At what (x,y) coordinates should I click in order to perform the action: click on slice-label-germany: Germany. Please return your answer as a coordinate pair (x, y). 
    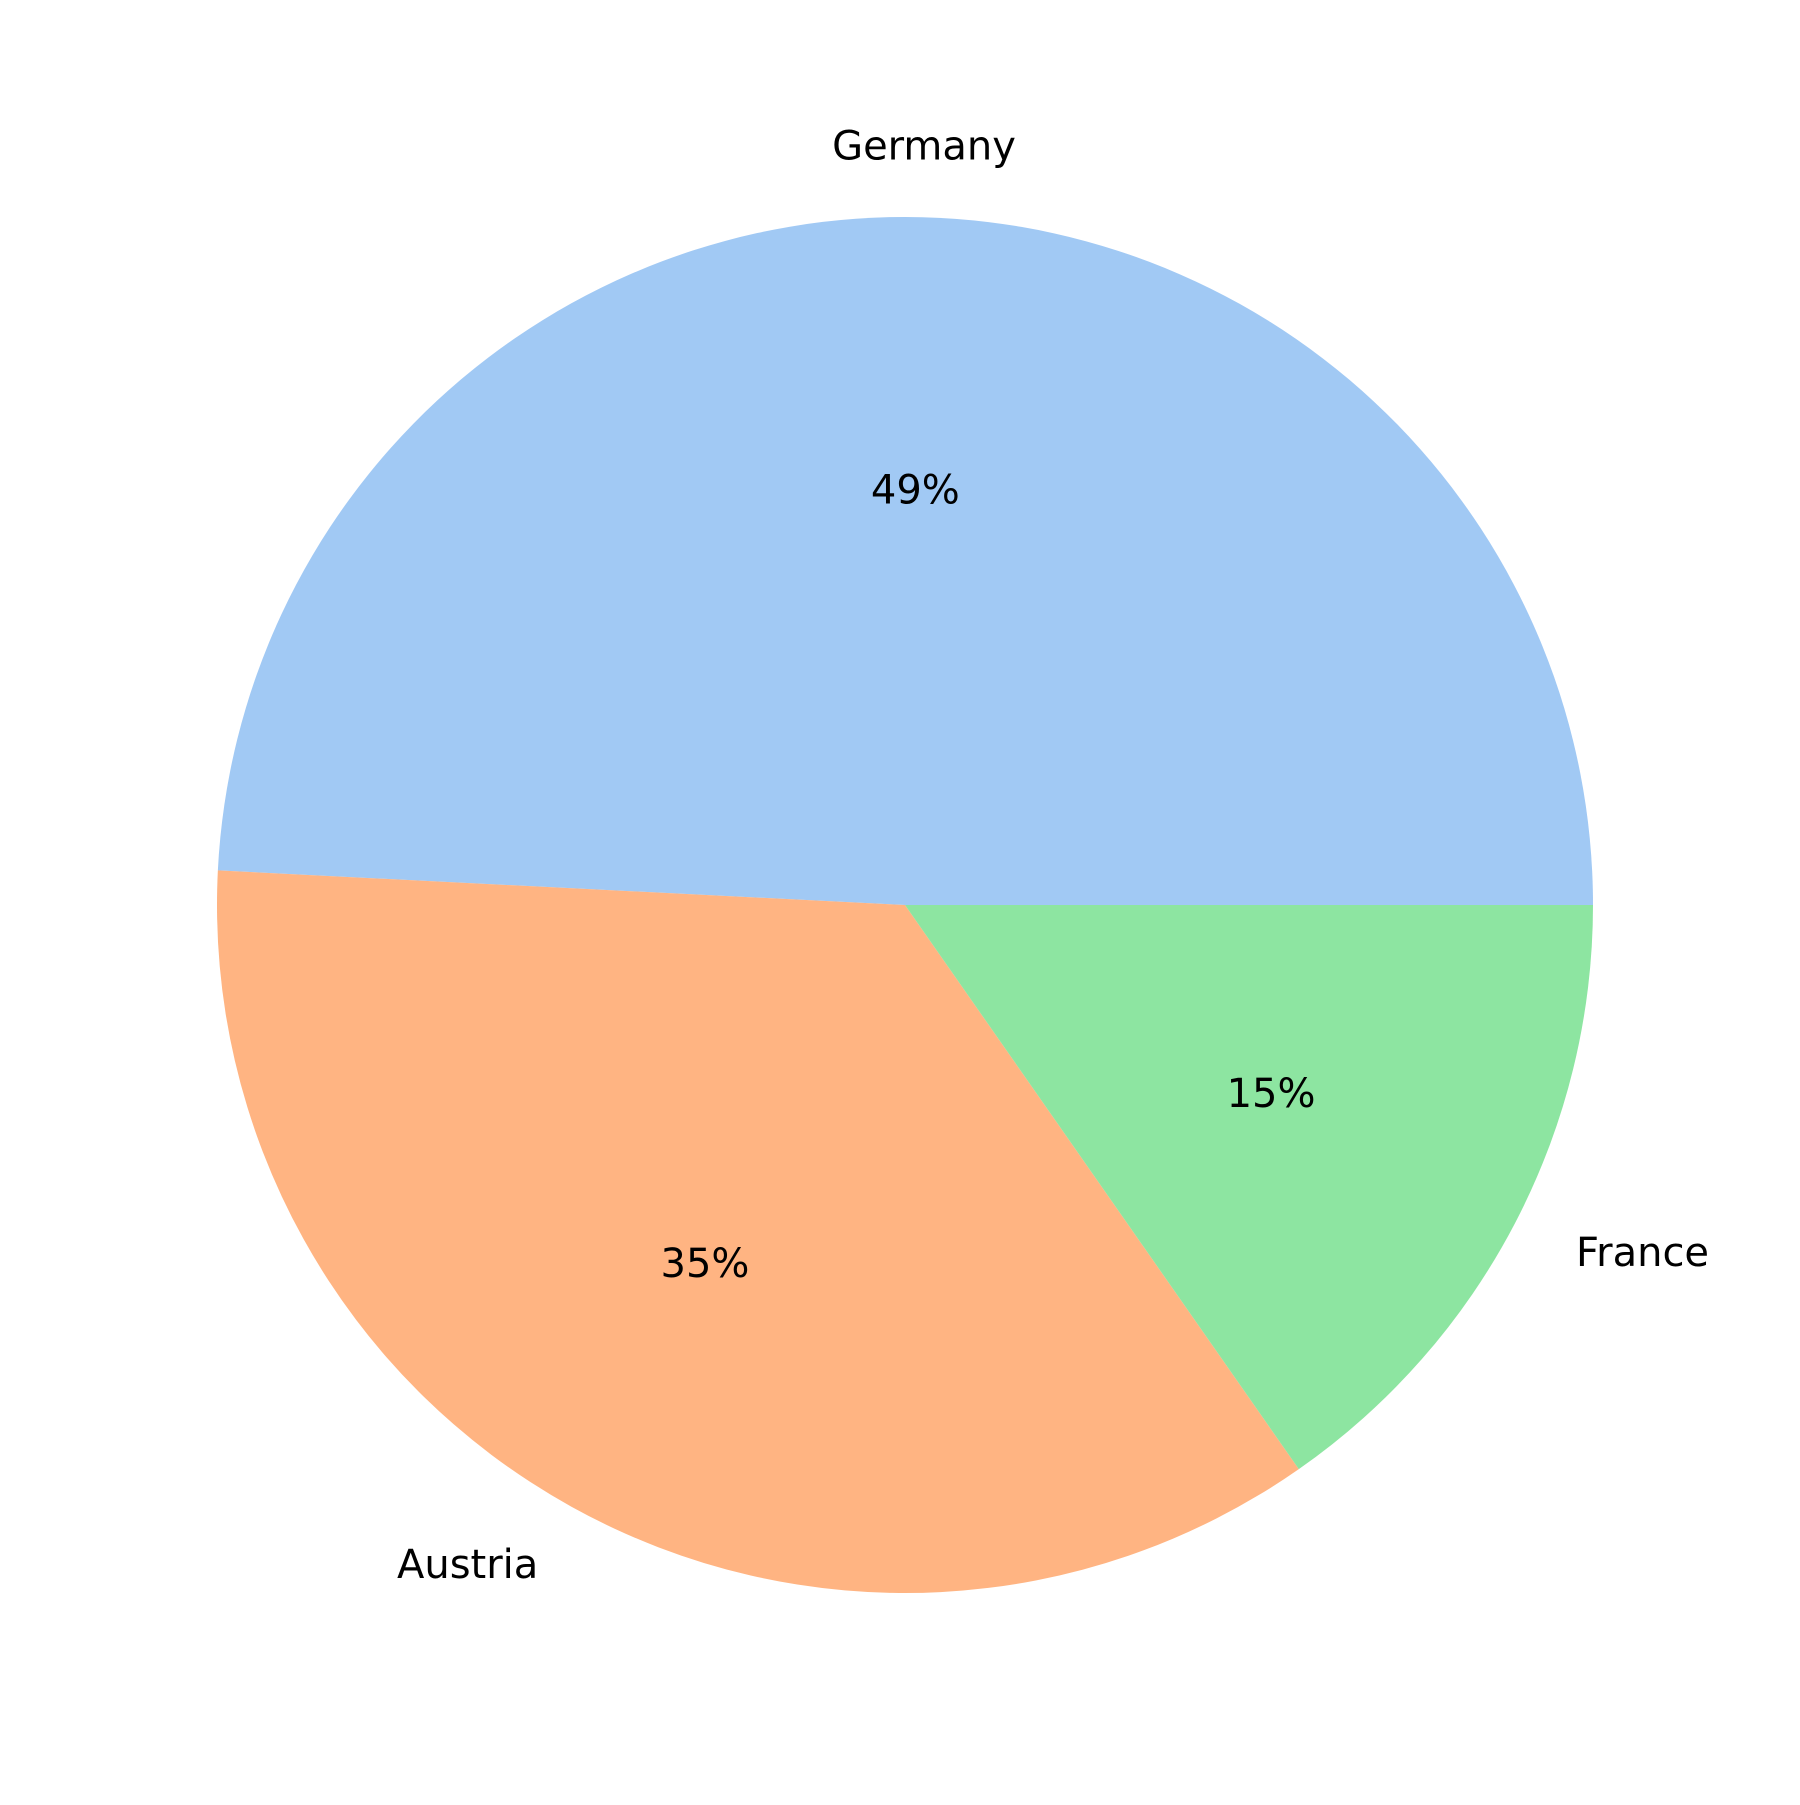
    Looking at the image, I should click on (924, 146).